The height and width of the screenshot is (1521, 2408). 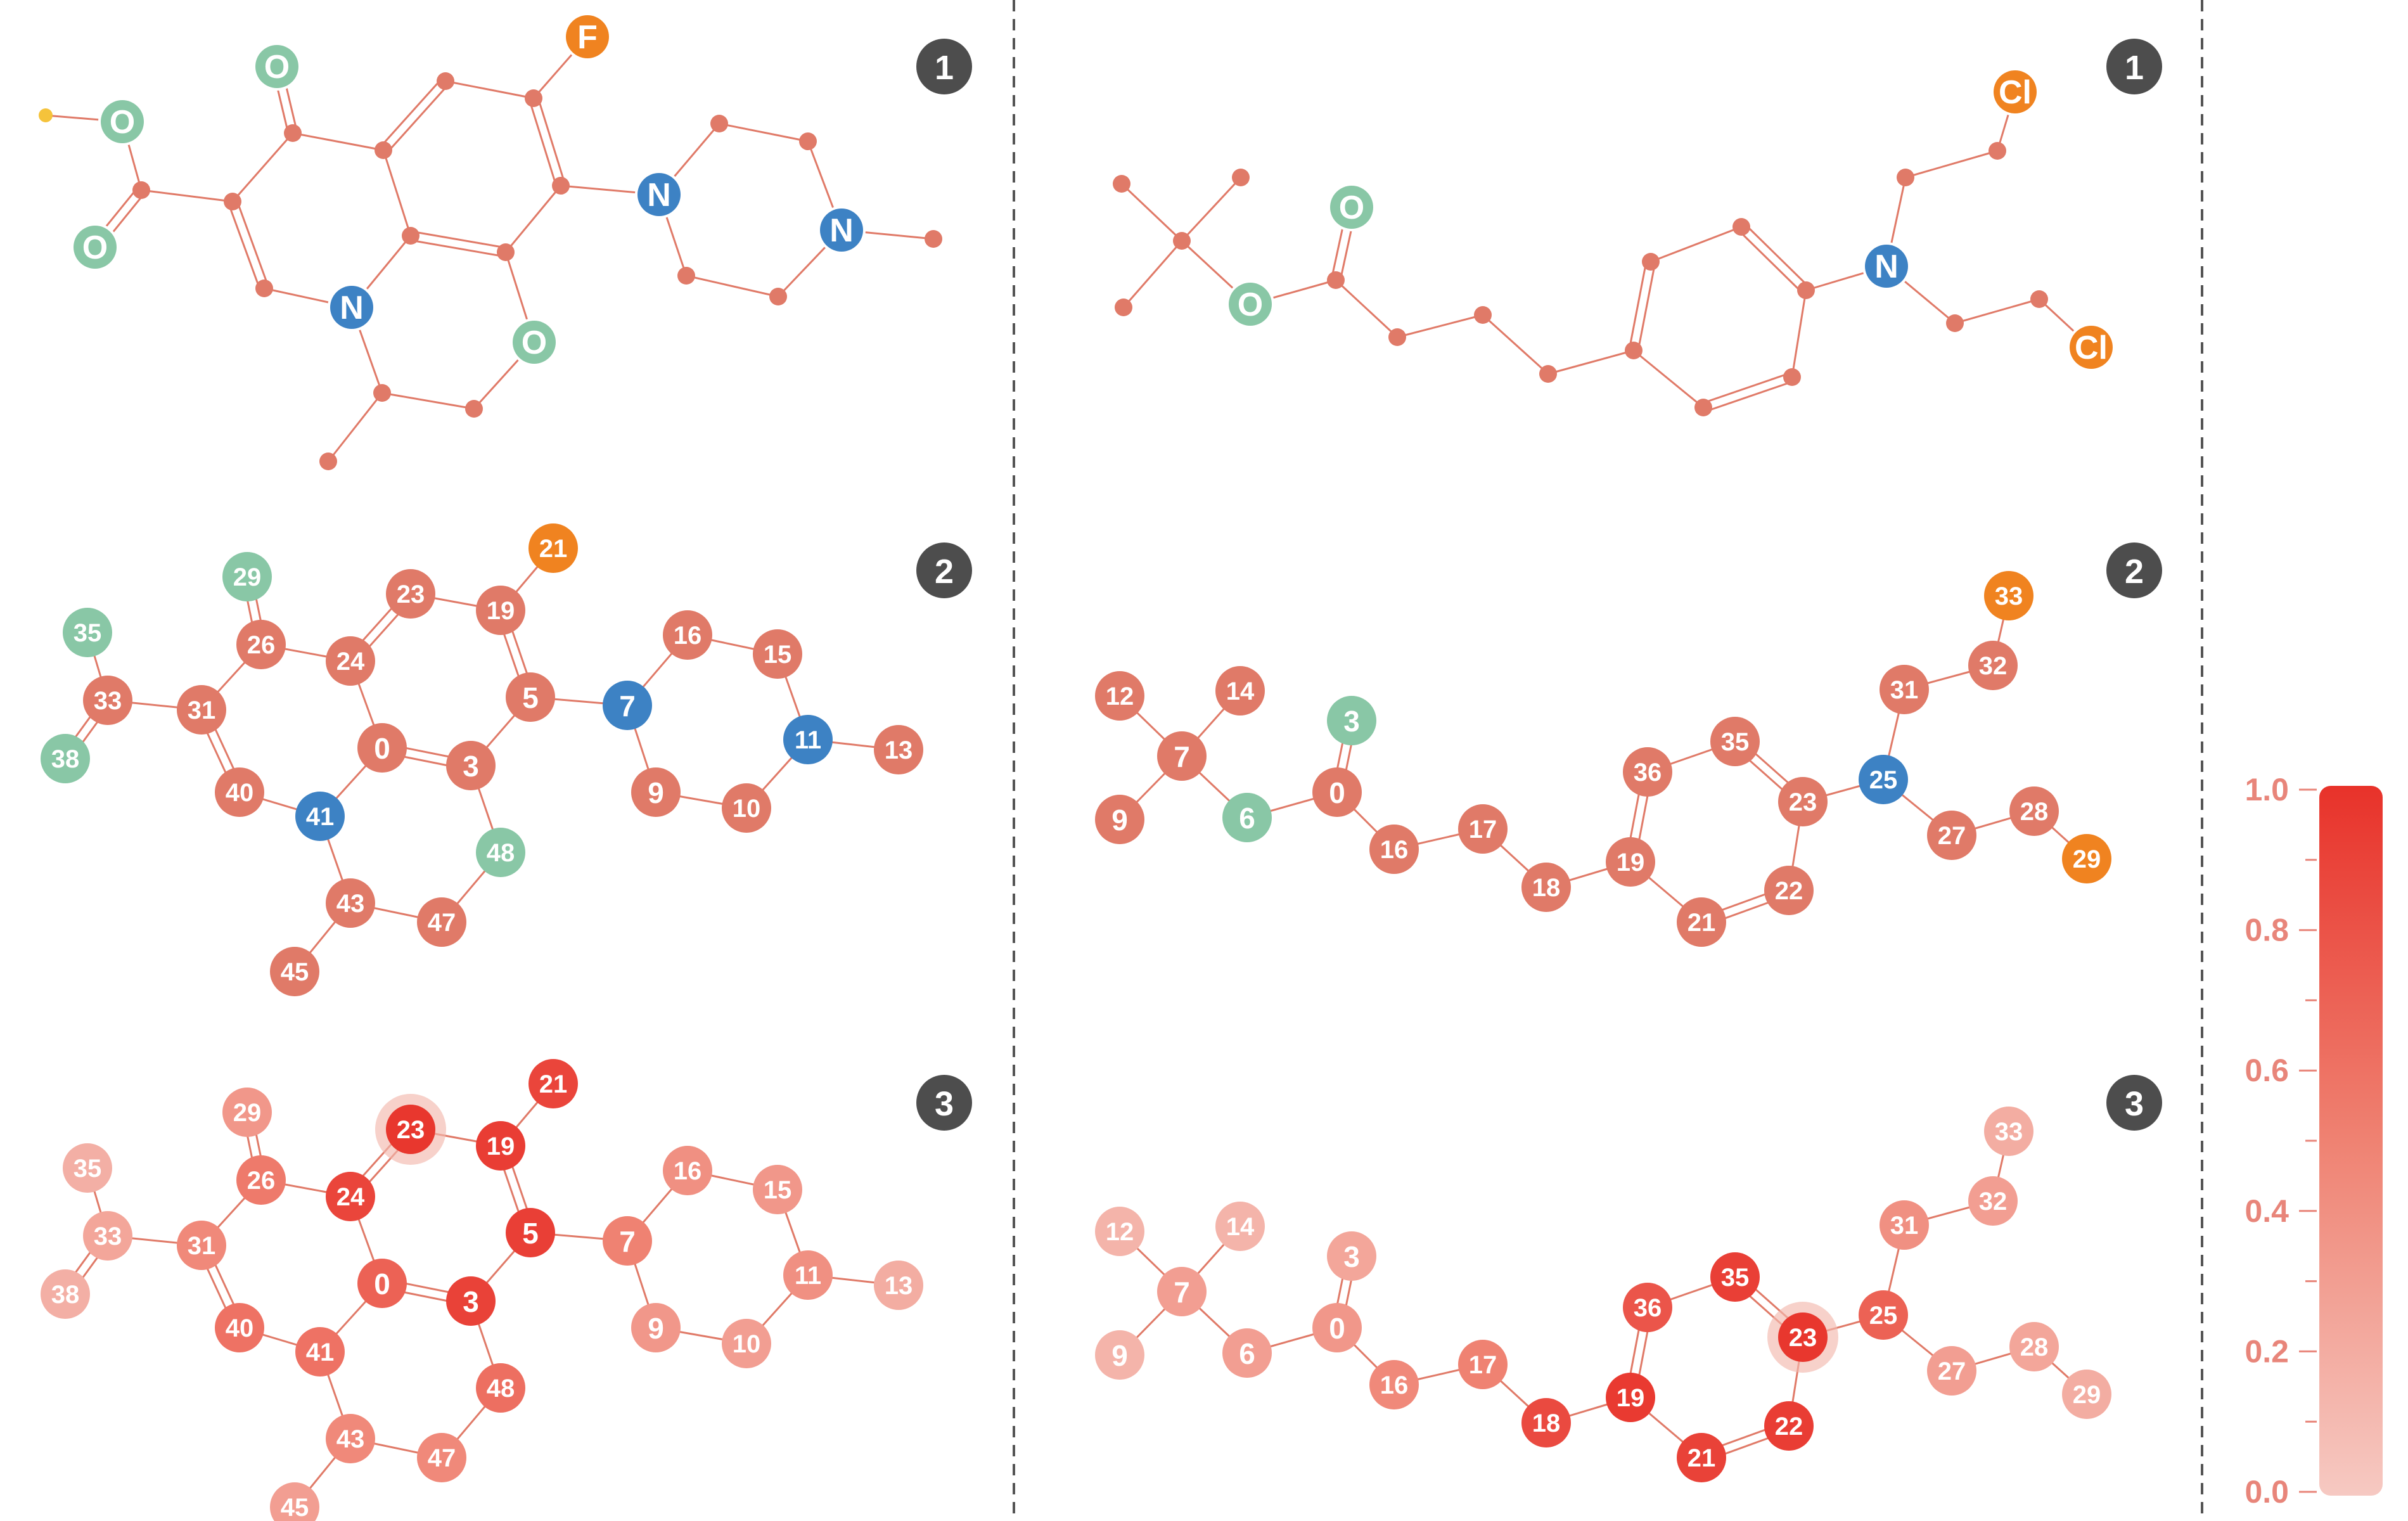 I want to click on atom-index-label: 18, so click(x=1546, y=888).